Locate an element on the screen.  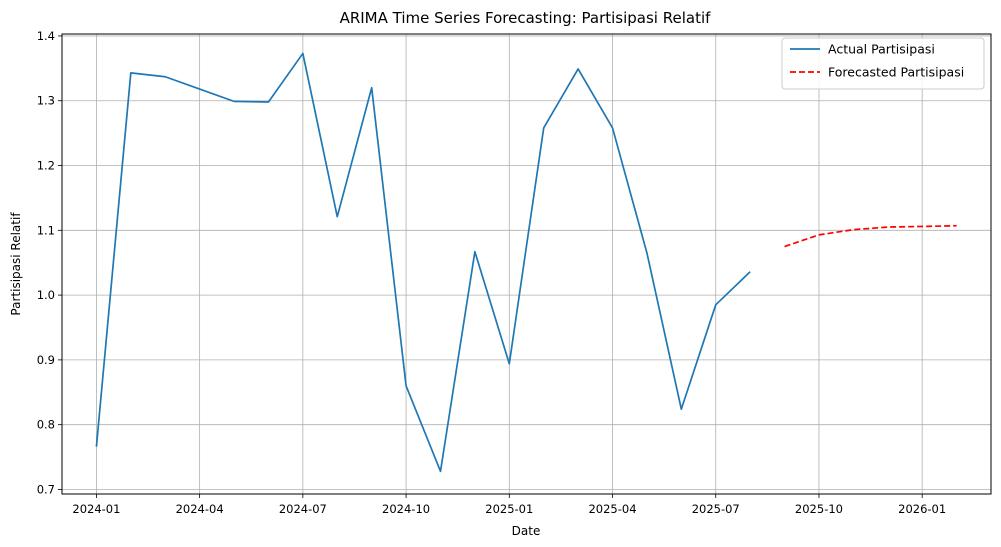
y-axis: 0.7 0.8 0.9 1.0 1.1 1.2 1.3 1.4 is located at coordinates (49, 262).